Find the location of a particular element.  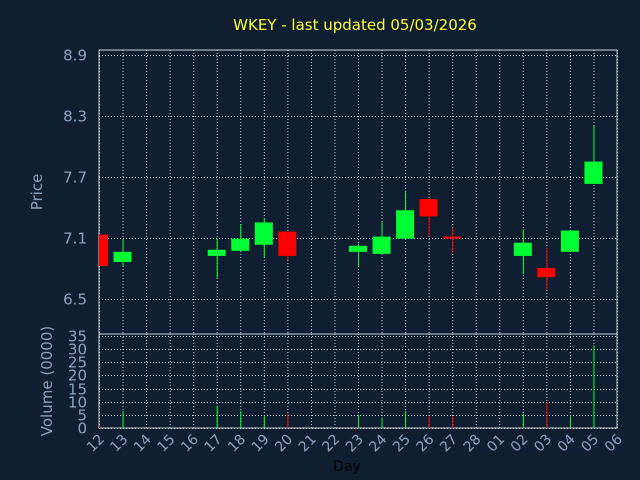

day-tick-label: 02 is located at coordinates (520, 444).